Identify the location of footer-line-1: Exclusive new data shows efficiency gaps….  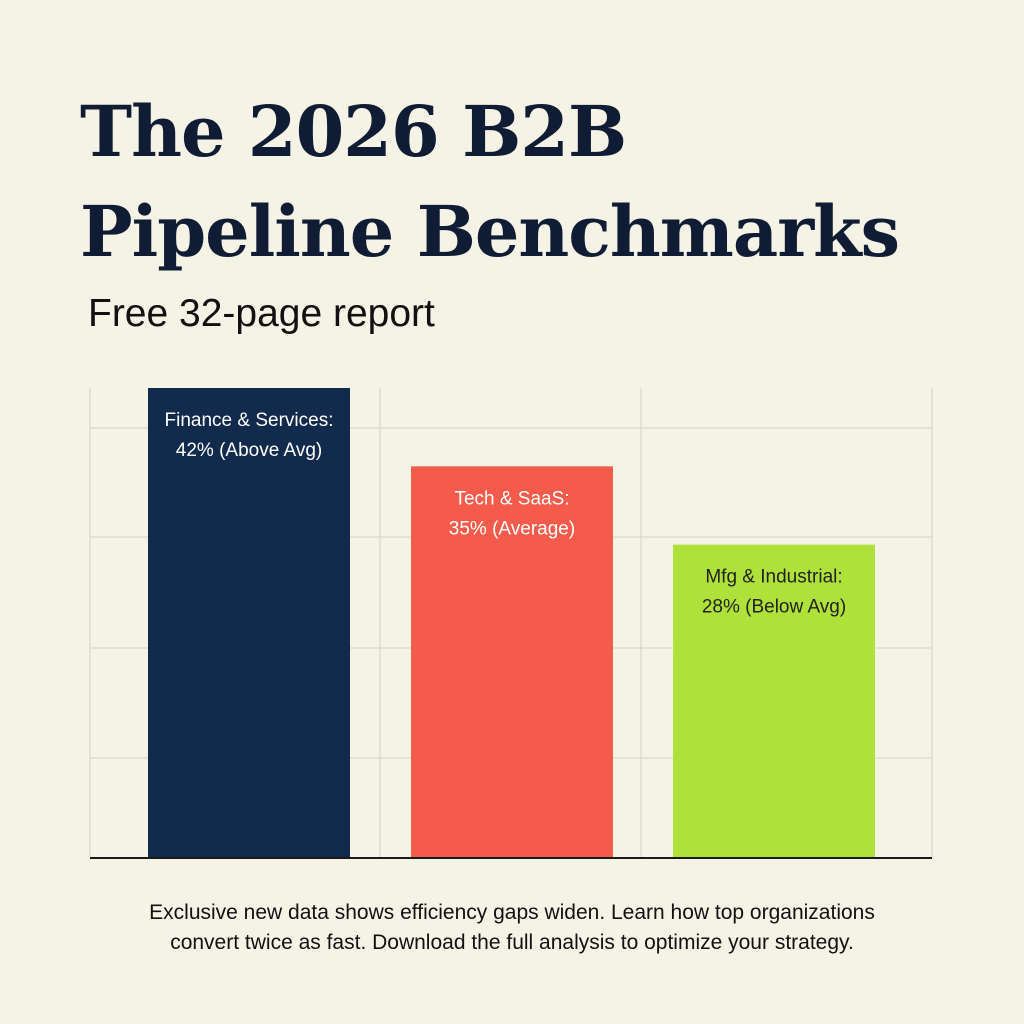
(512, 912).